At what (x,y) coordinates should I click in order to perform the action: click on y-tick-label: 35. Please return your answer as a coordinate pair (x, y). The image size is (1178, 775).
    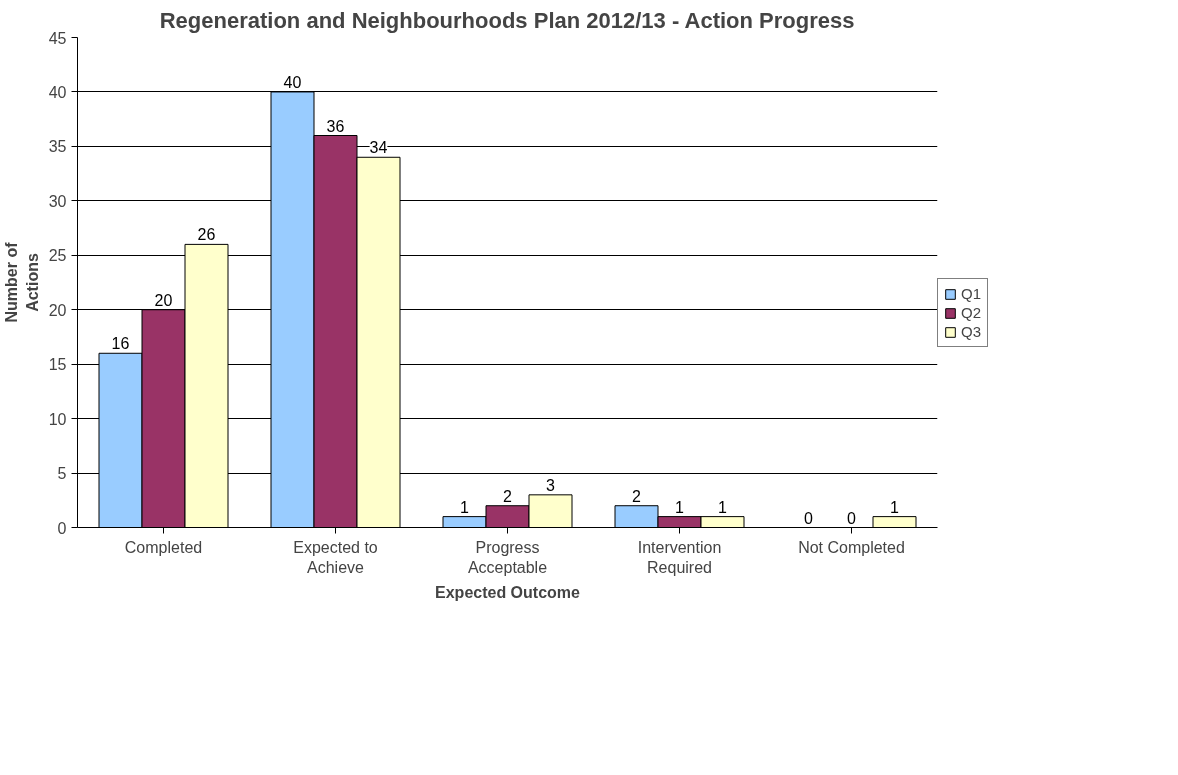
    Looking at the image, I should click on (57, 147).